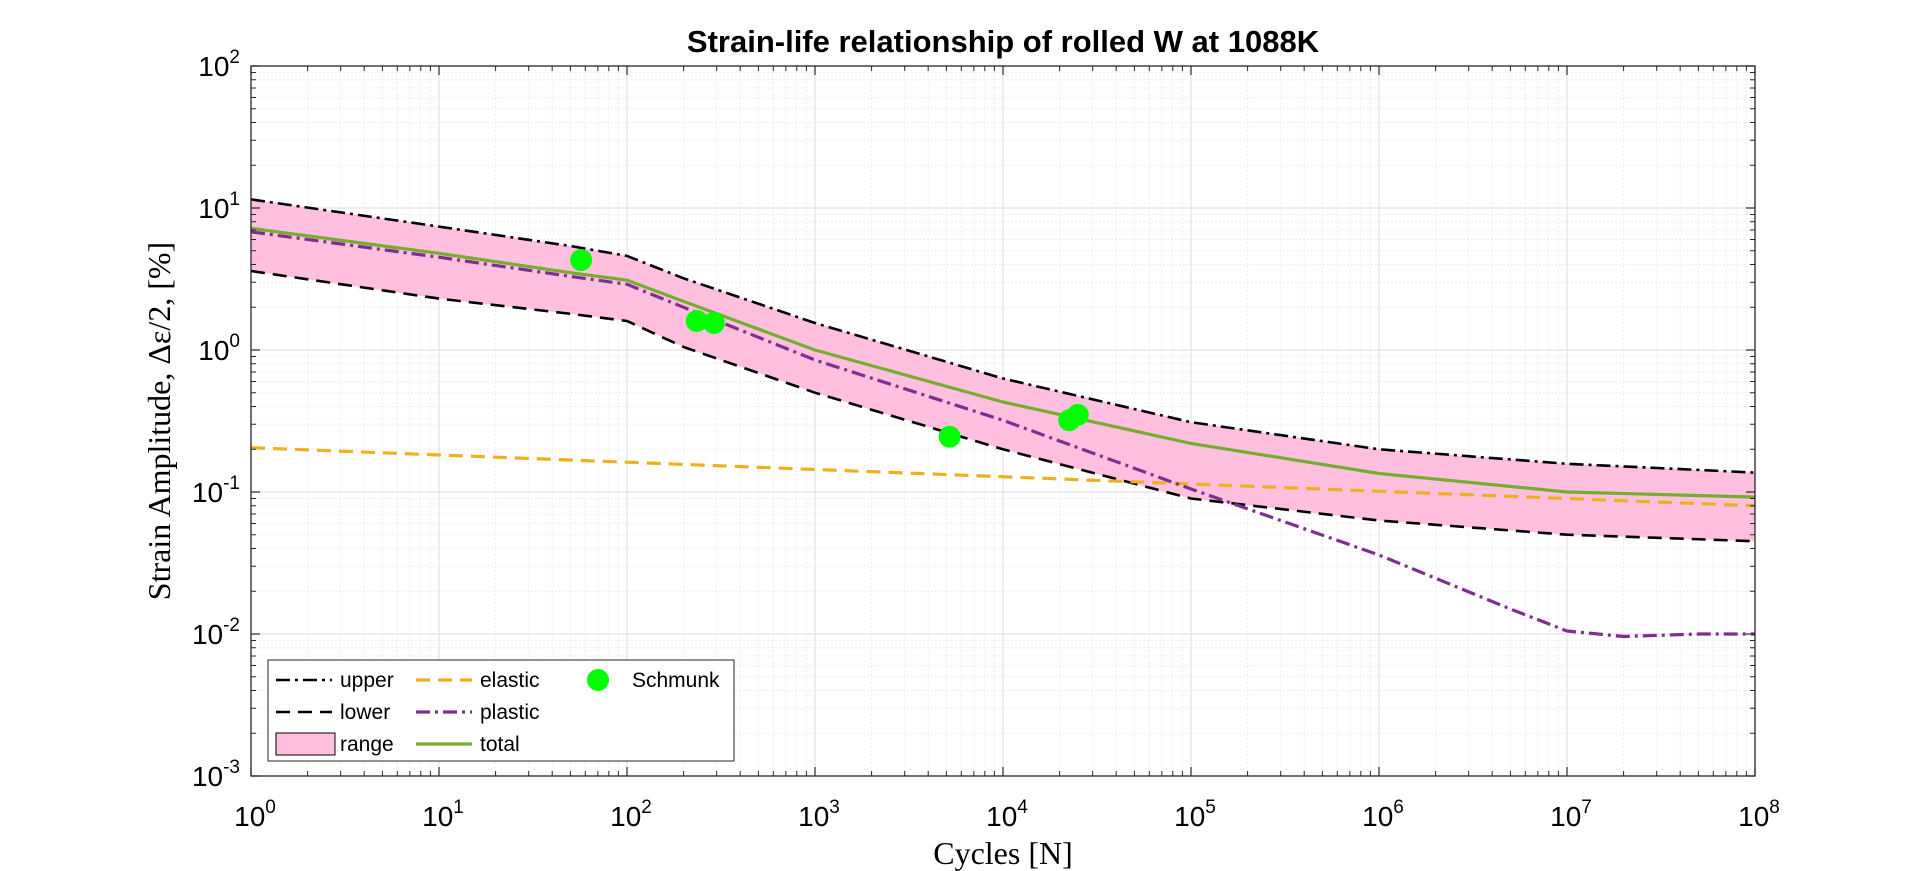  What do you see at coordinates (631, 814) in the screenshot?
I see `x-tick-label: 10²` at bounding box center [631, 814].